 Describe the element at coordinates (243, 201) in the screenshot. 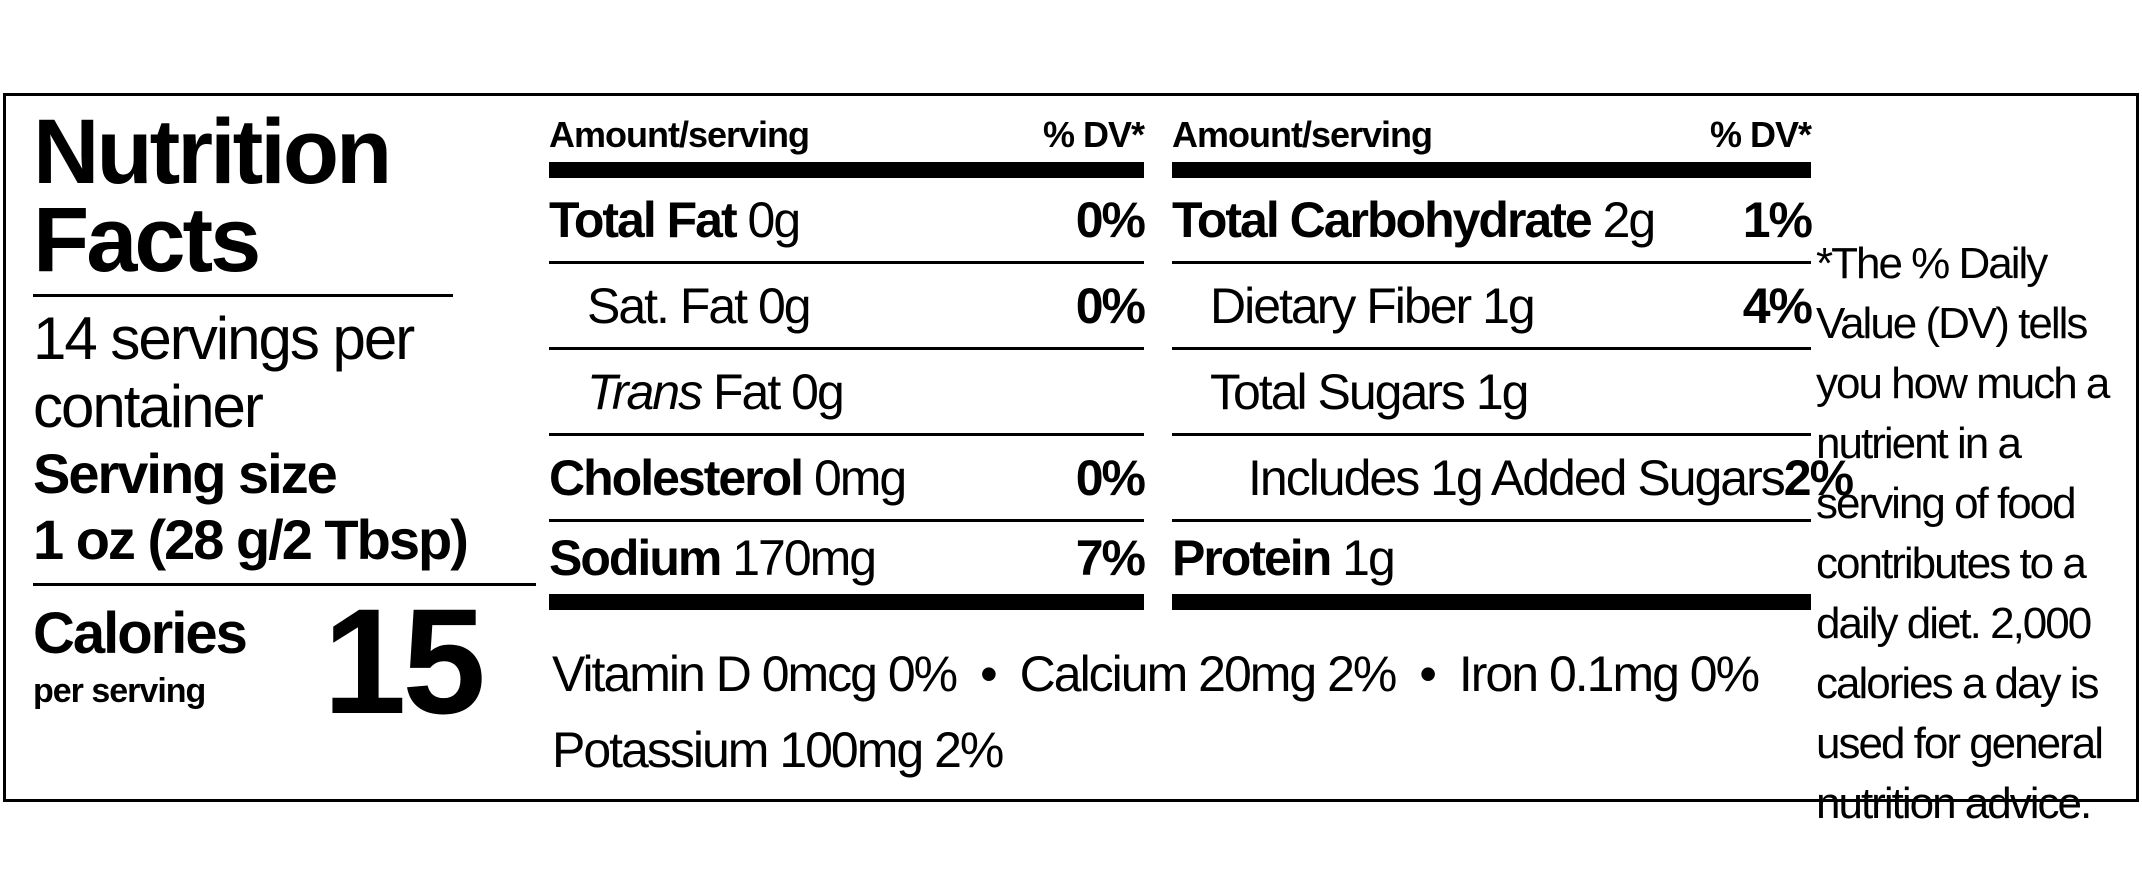

I see `title: Nutrition Facts` at that location.